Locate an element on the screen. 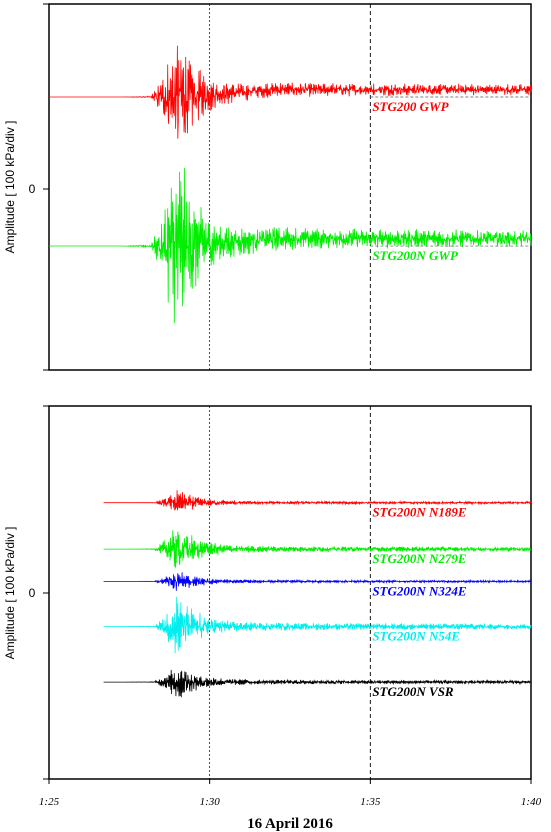  trace-stg200n-n54e is located at coordinates (317, 625).